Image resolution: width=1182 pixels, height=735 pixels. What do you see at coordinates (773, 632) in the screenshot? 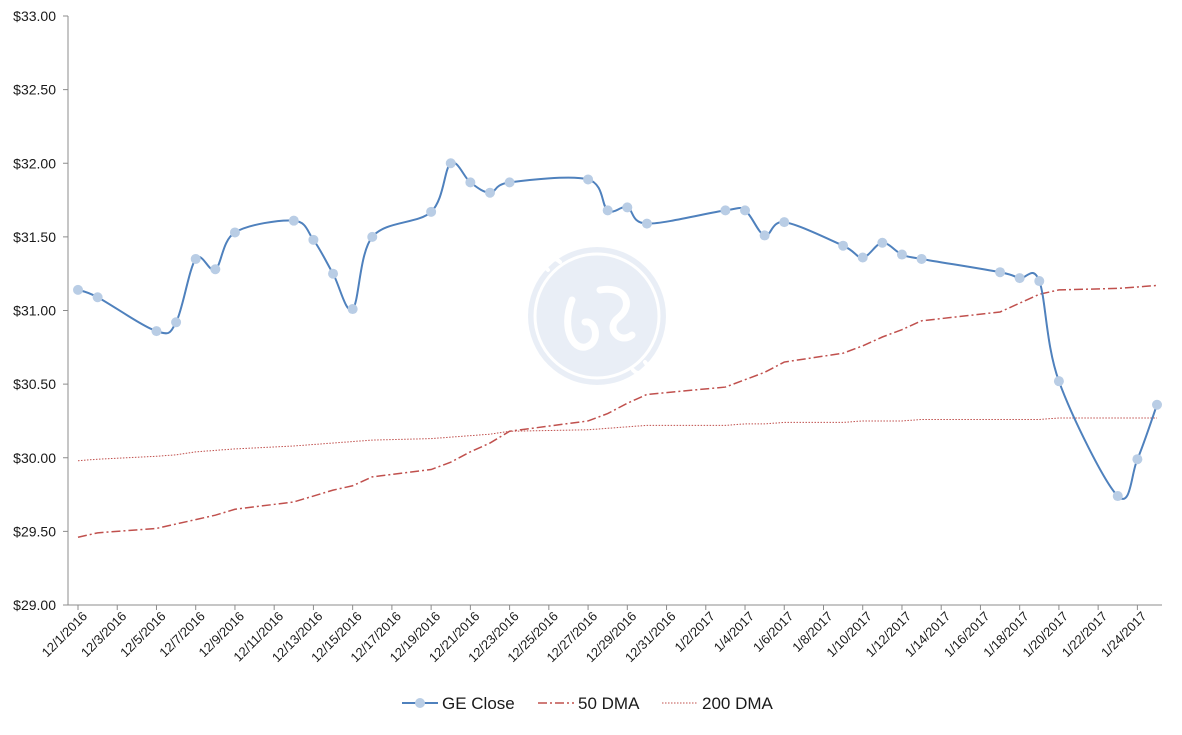
I see `x-tick-label: 1/6/2017` at bounding box center [773, 632].